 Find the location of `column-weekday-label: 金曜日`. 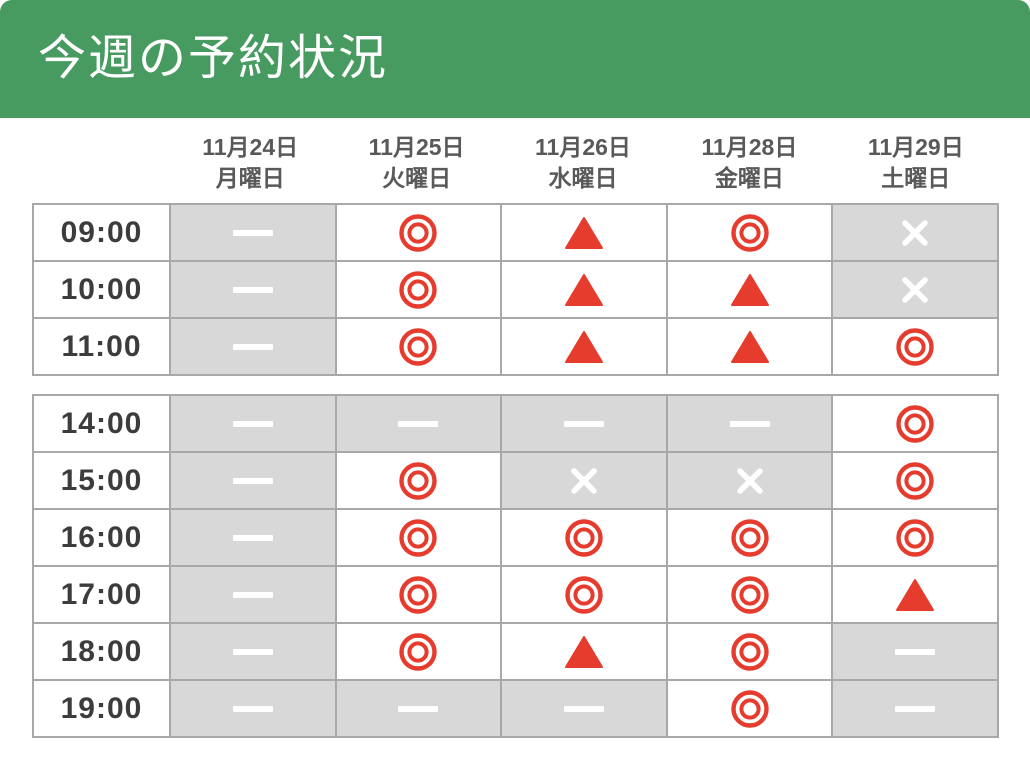

column-weekday-label: 金曜日 is located at coordinates (749, 178).